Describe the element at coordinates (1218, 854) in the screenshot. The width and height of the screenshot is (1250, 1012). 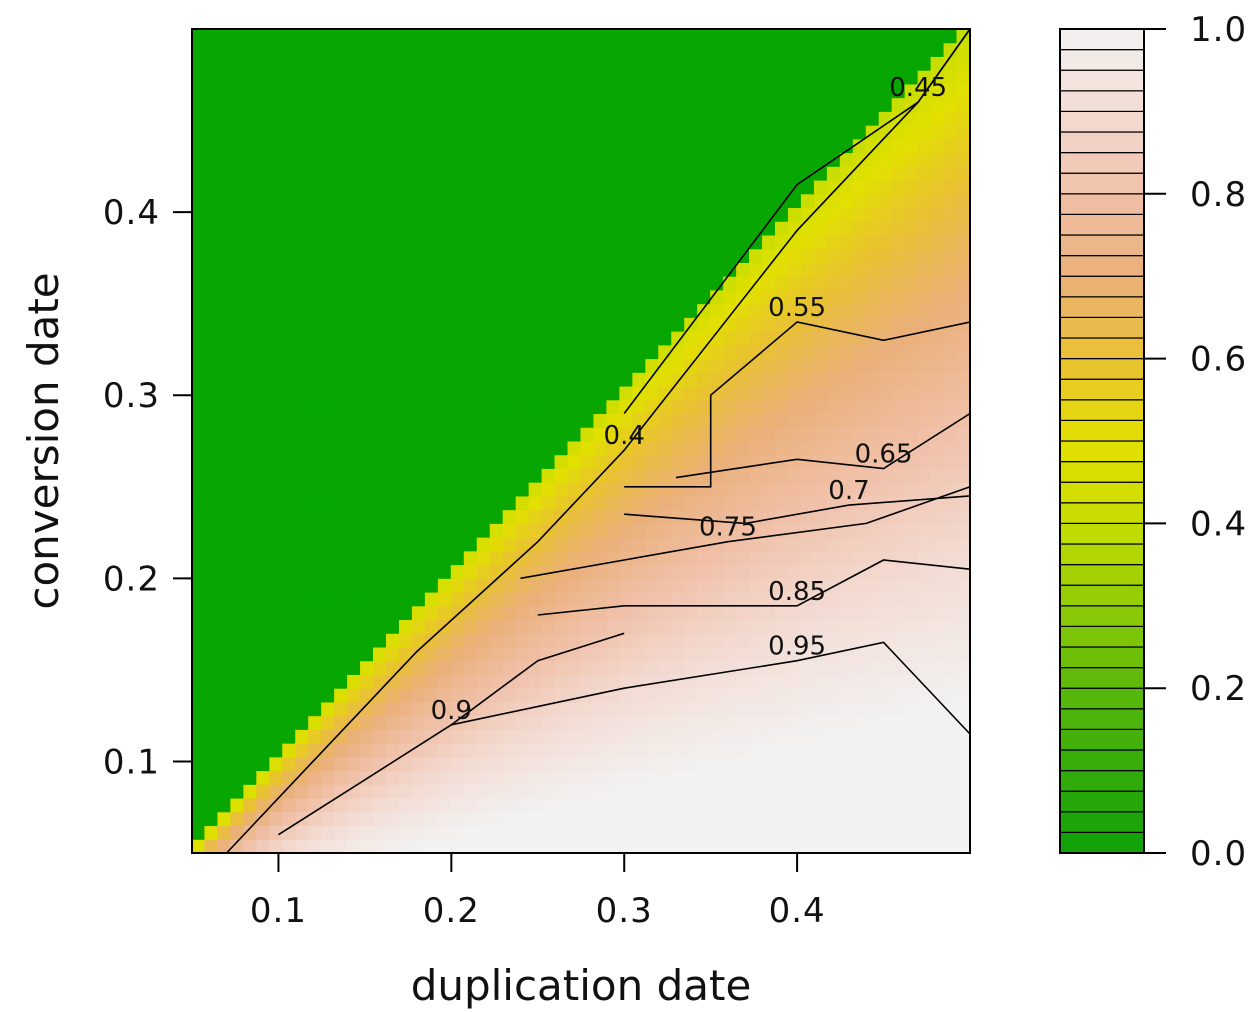
I see `colorbar-tick-label: 0.0` at that location.